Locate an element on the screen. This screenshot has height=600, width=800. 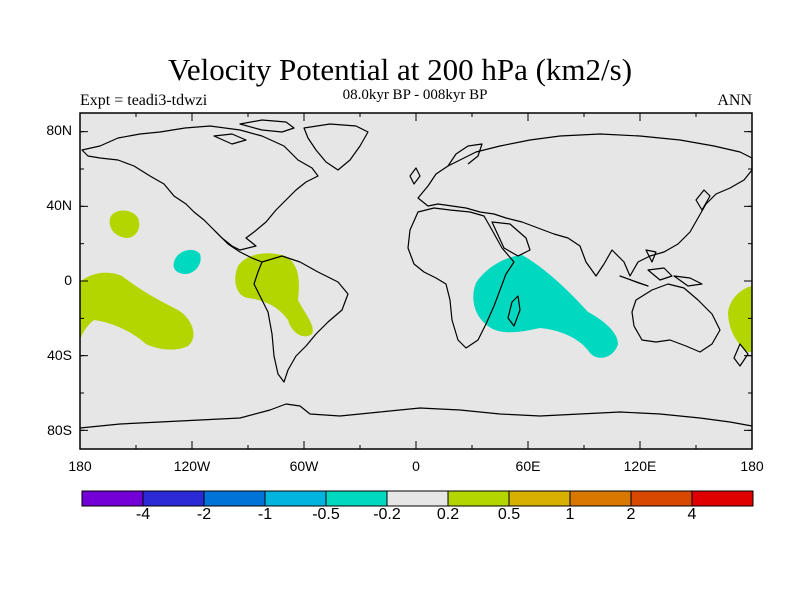
coastline-maritime-continent is located at coordinates (661, 268).